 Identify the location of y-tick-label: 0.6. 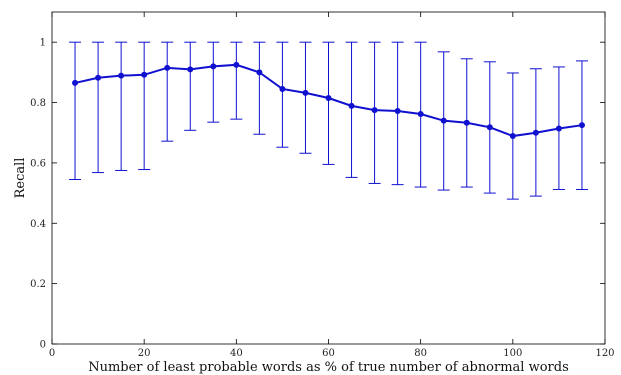
(38, 163).